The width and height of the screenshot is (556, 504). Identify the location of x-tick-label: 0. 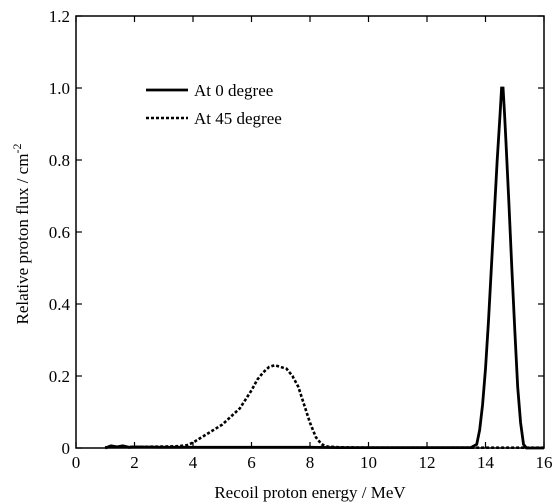
(76, 462).